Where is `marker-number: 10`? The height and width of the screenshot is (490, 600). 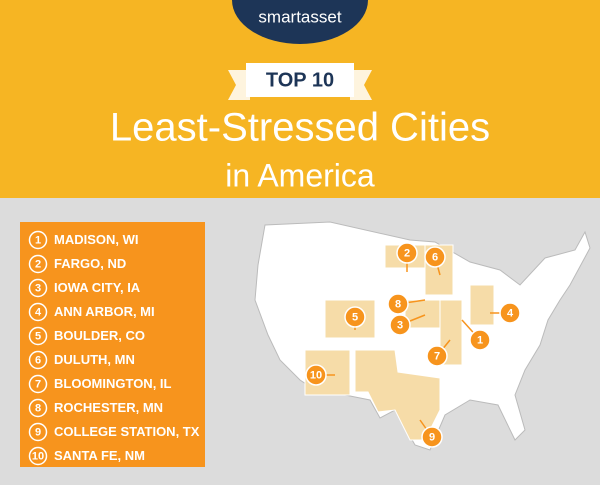
marker-number: 10 is located at coordinates (316, 375).